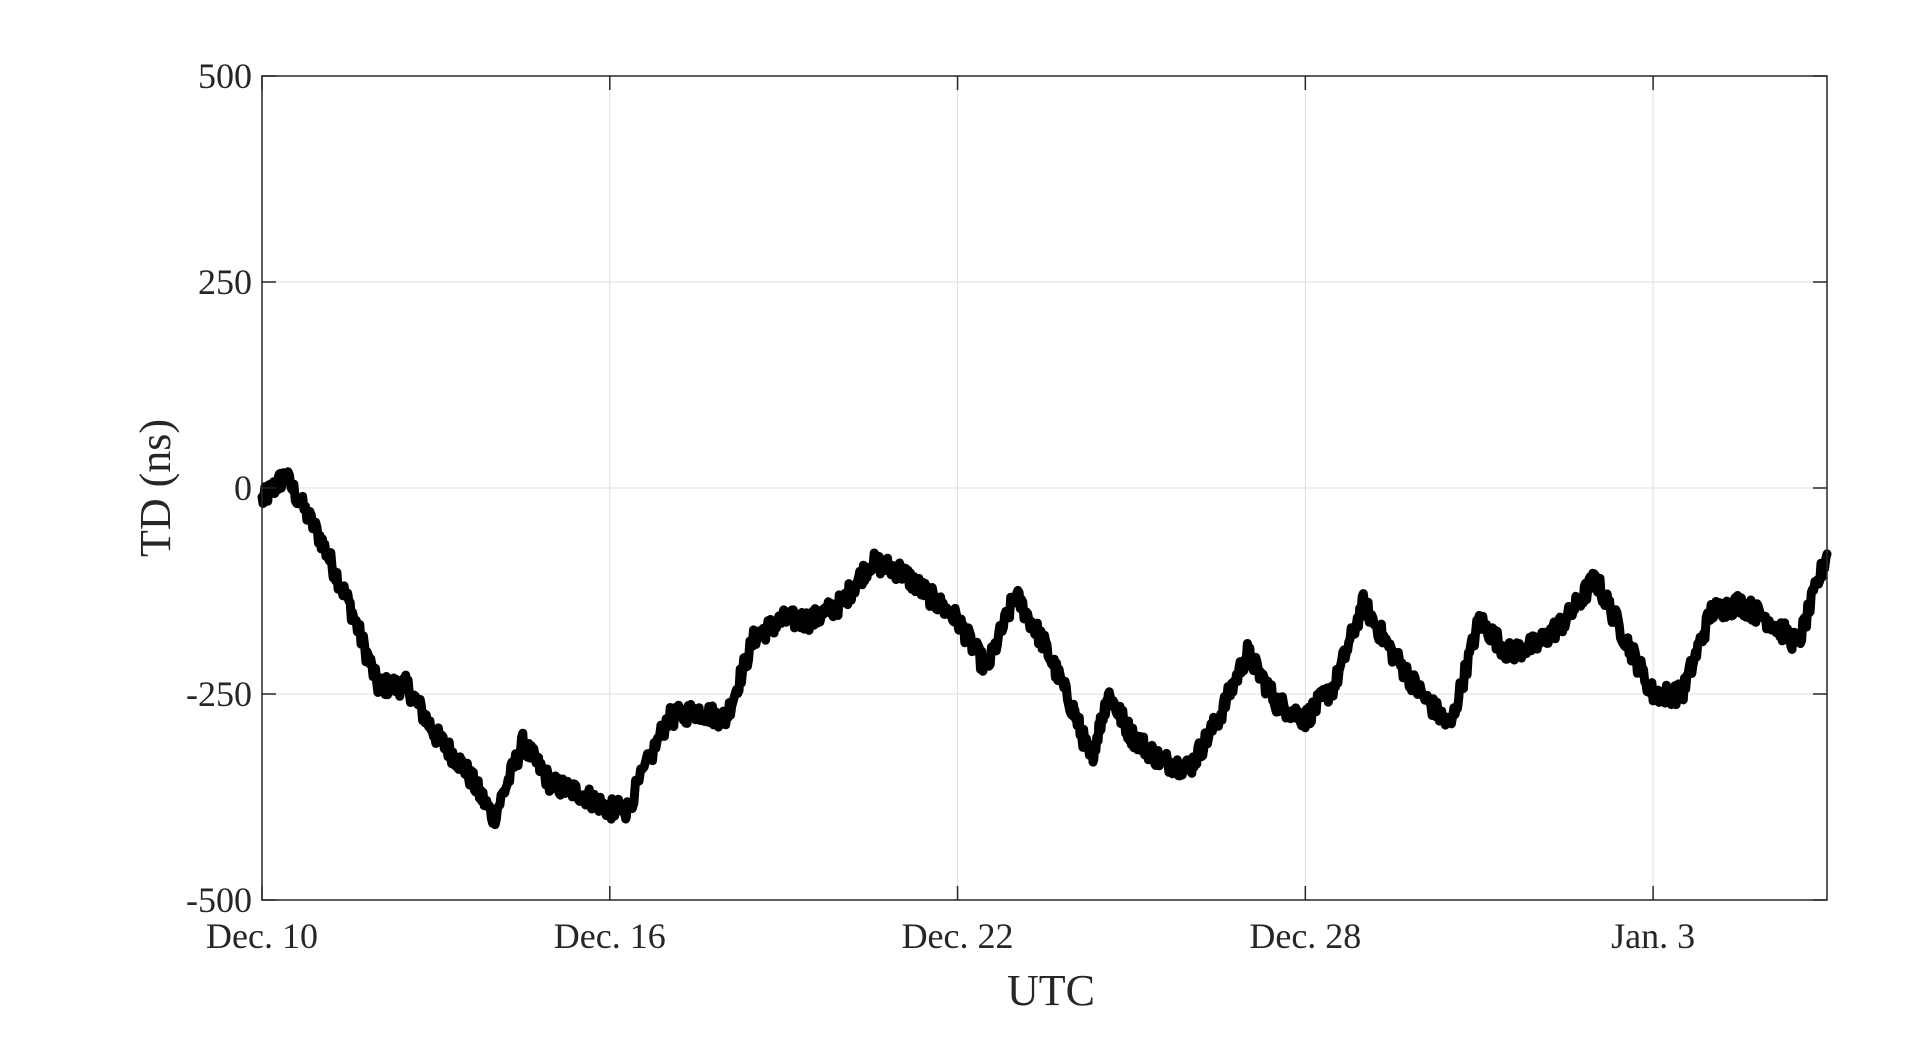 The image size is (1910, 1045). I want to click on x-tick-label: Dec. 10, so click(262, 936).